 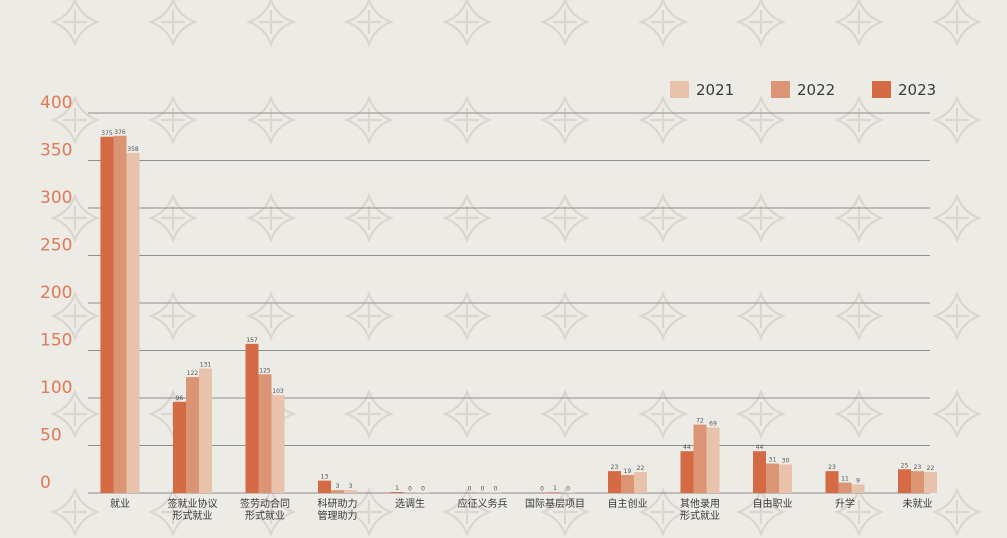 I want to click on y-tick-label: 100, so click(x=56, y=388).